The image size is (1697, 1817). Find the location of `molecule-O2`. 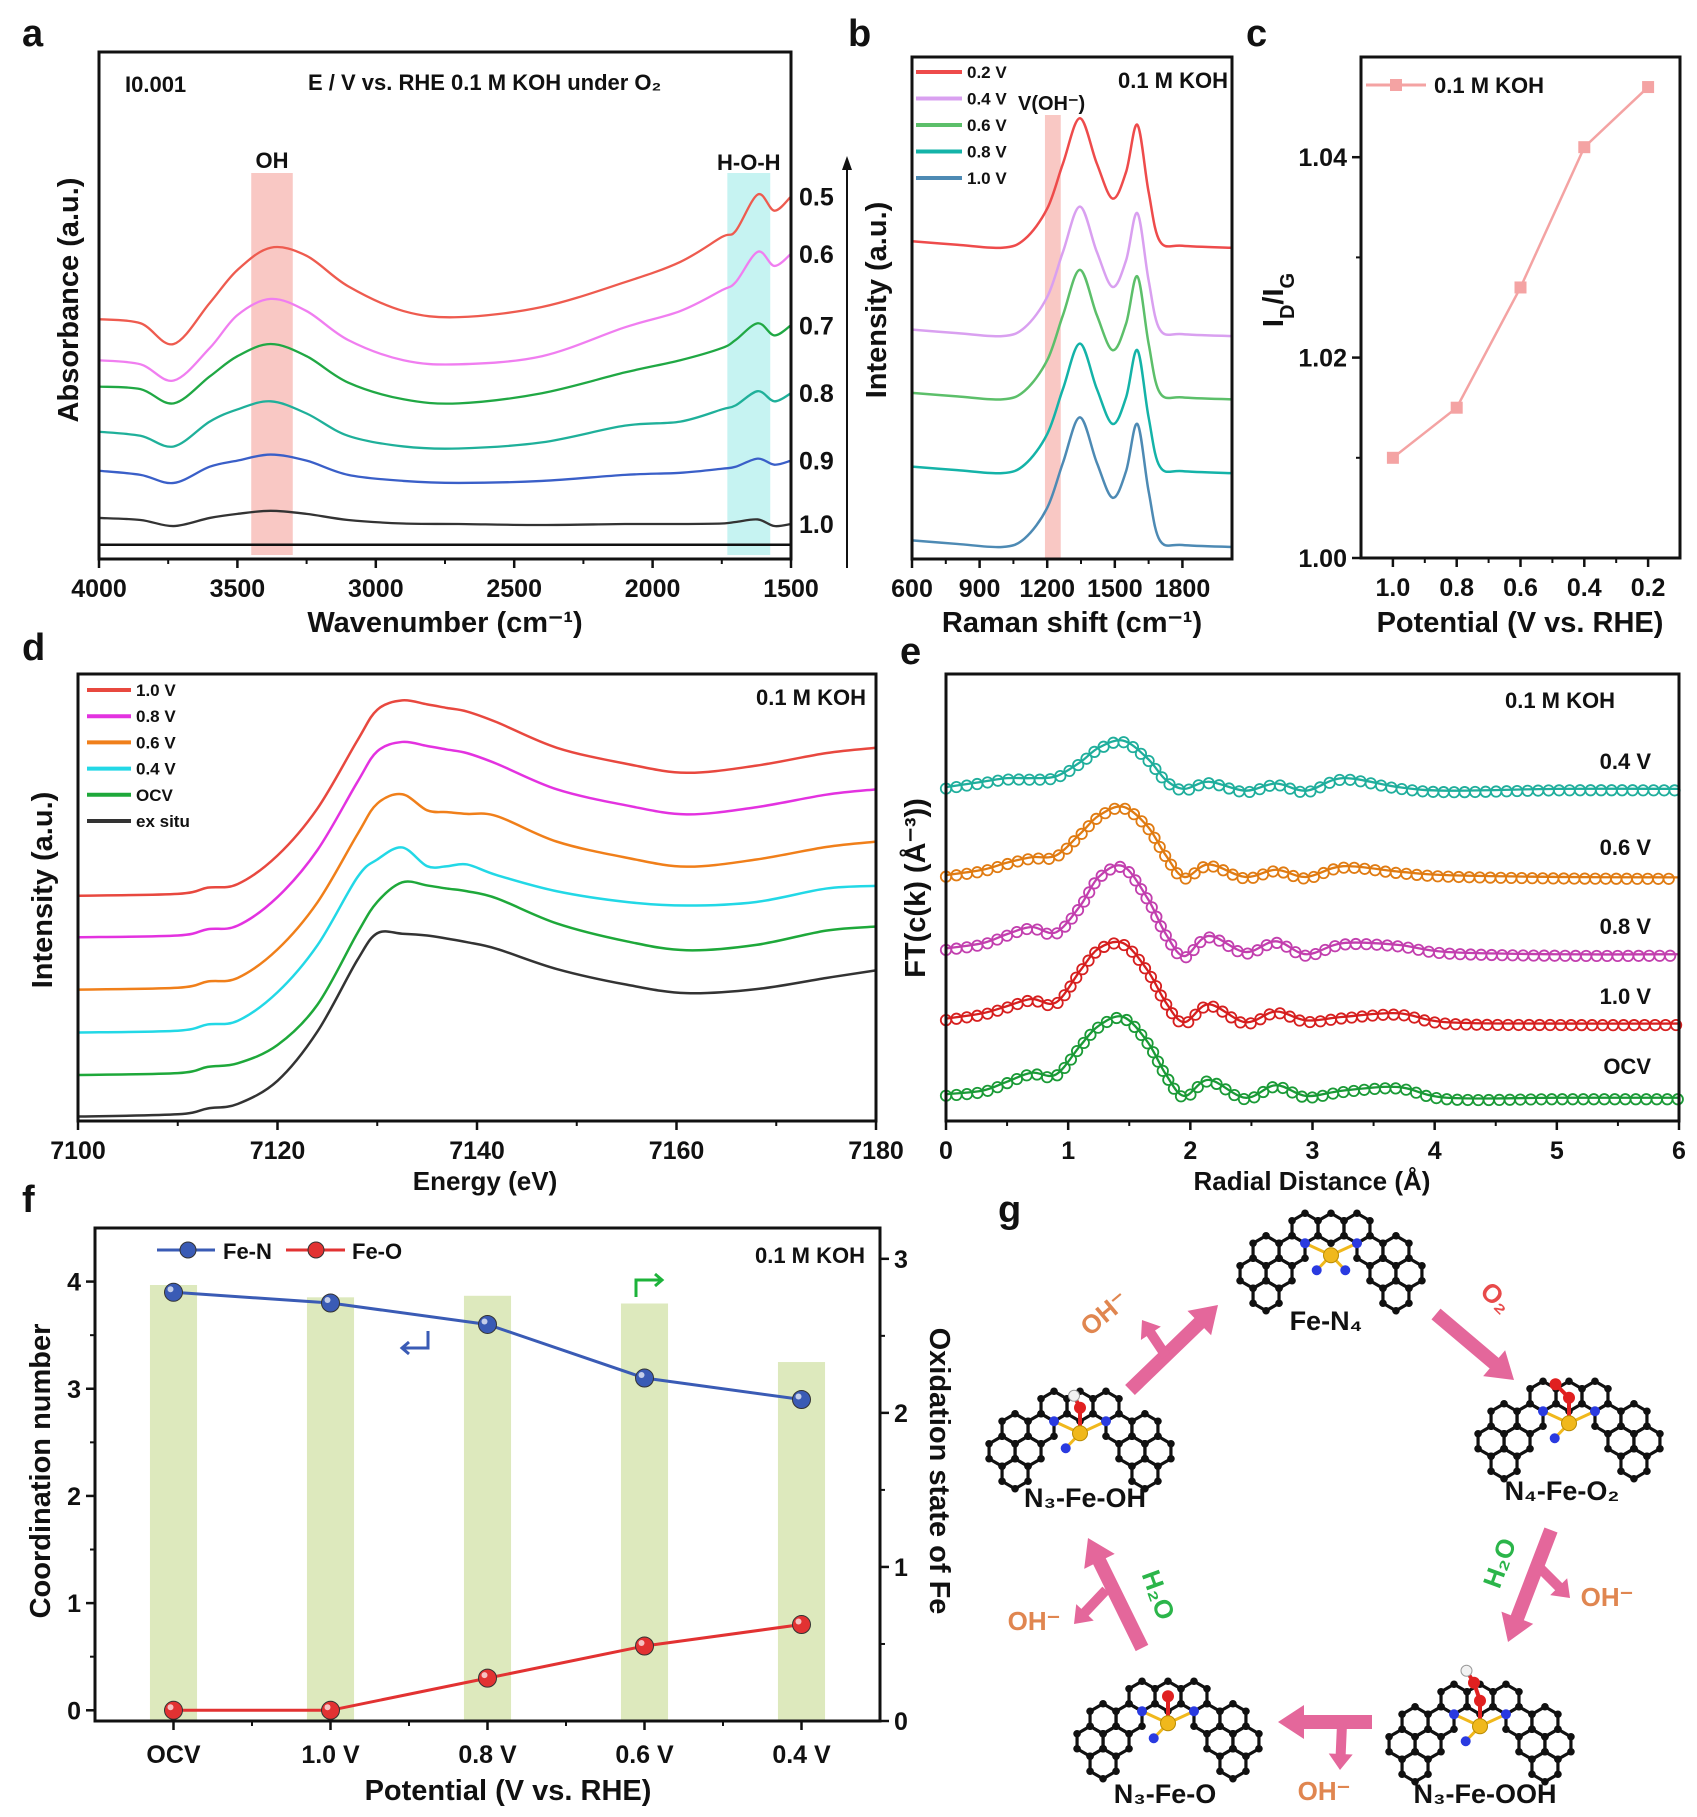

molecule-O2 is located at coordinates (1569, 1430).